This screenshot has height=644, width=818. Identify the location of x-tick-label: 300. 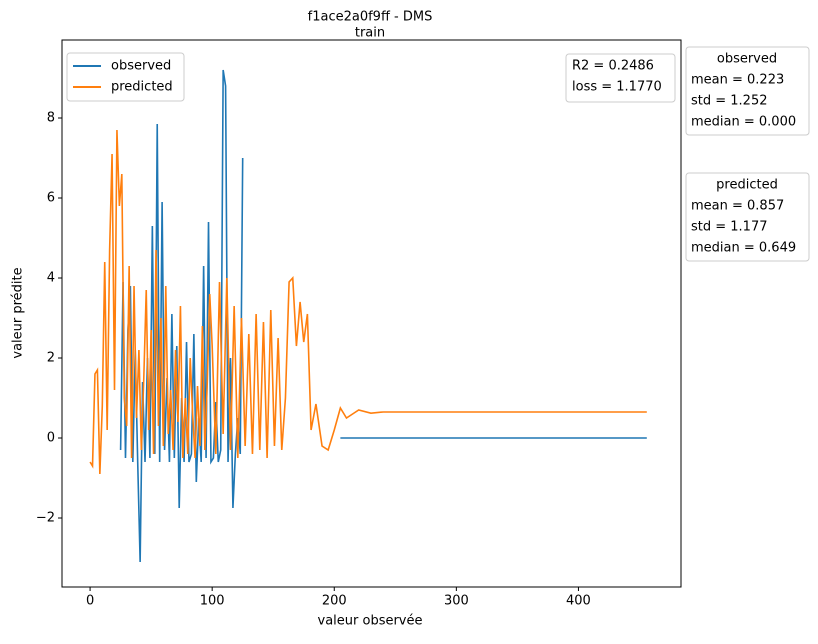
(456, 601).